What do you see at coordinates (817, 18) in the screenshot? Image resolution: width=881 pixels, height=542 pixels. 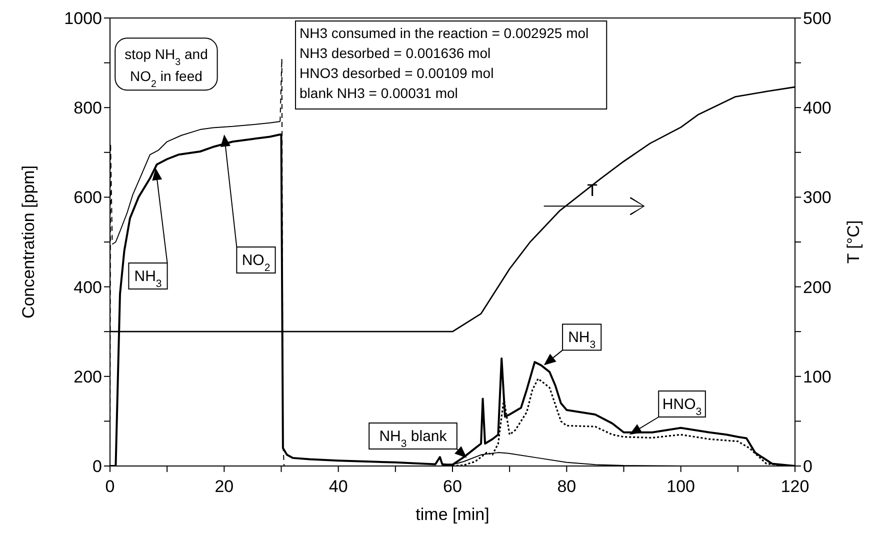 I see `y2-tick-label: 500` at bounding box center [817, 18].